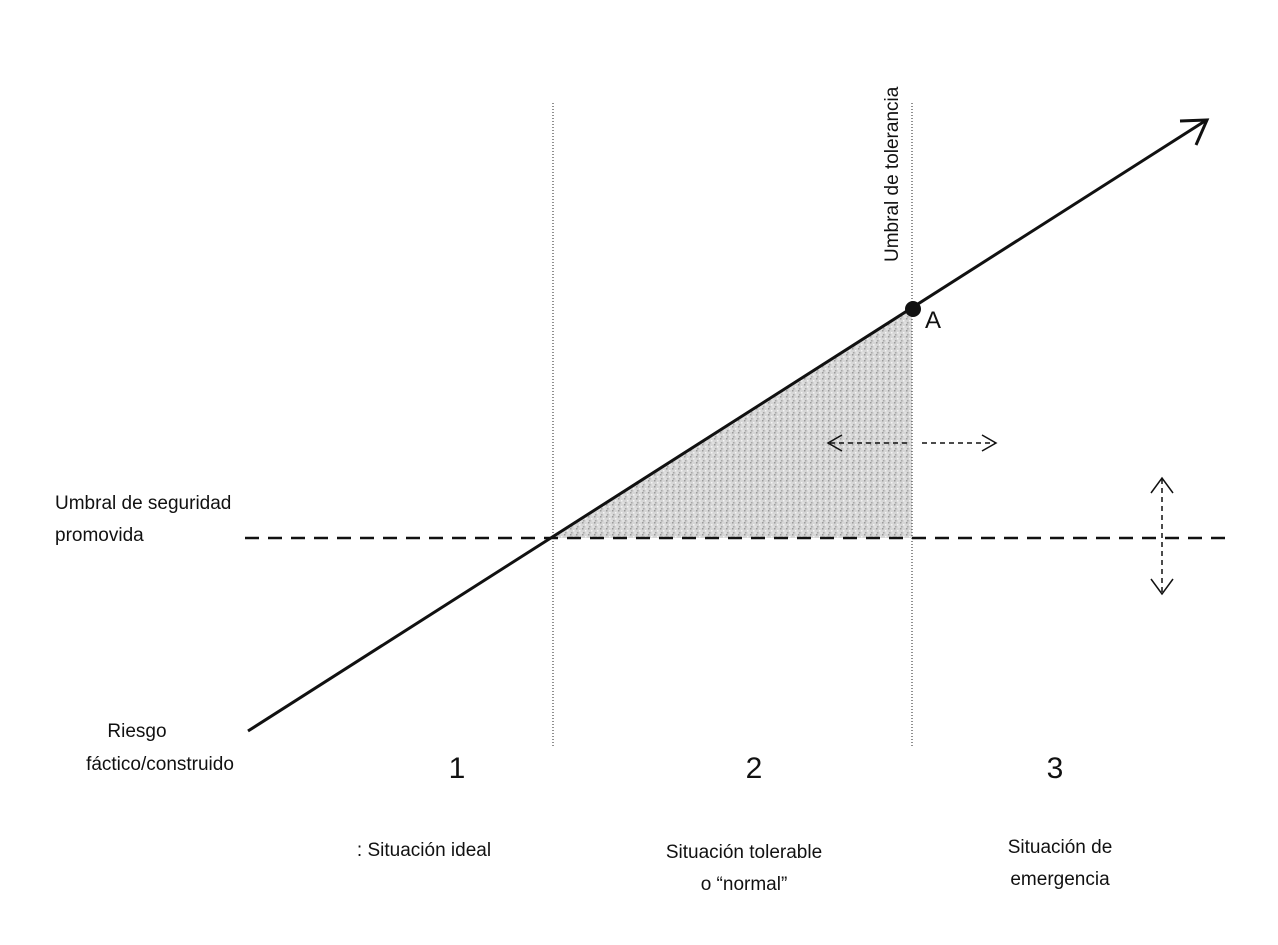  What do you see at coordinates (424, 850) in the screenshot?
I see `zone-1-name: : Situación ideal` at bounding box center [424, 850].